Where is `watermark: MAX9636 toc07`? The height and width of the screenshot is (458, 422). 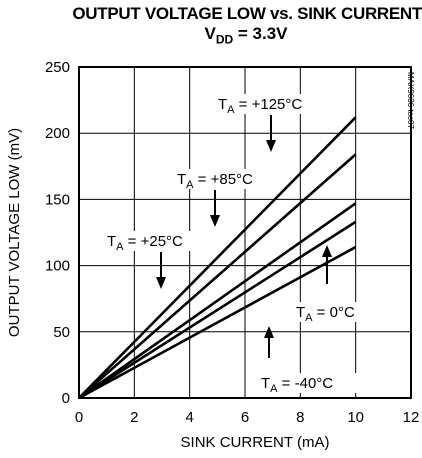
watermark: MAX9636 toc07 is located at coordinates (410, 100).